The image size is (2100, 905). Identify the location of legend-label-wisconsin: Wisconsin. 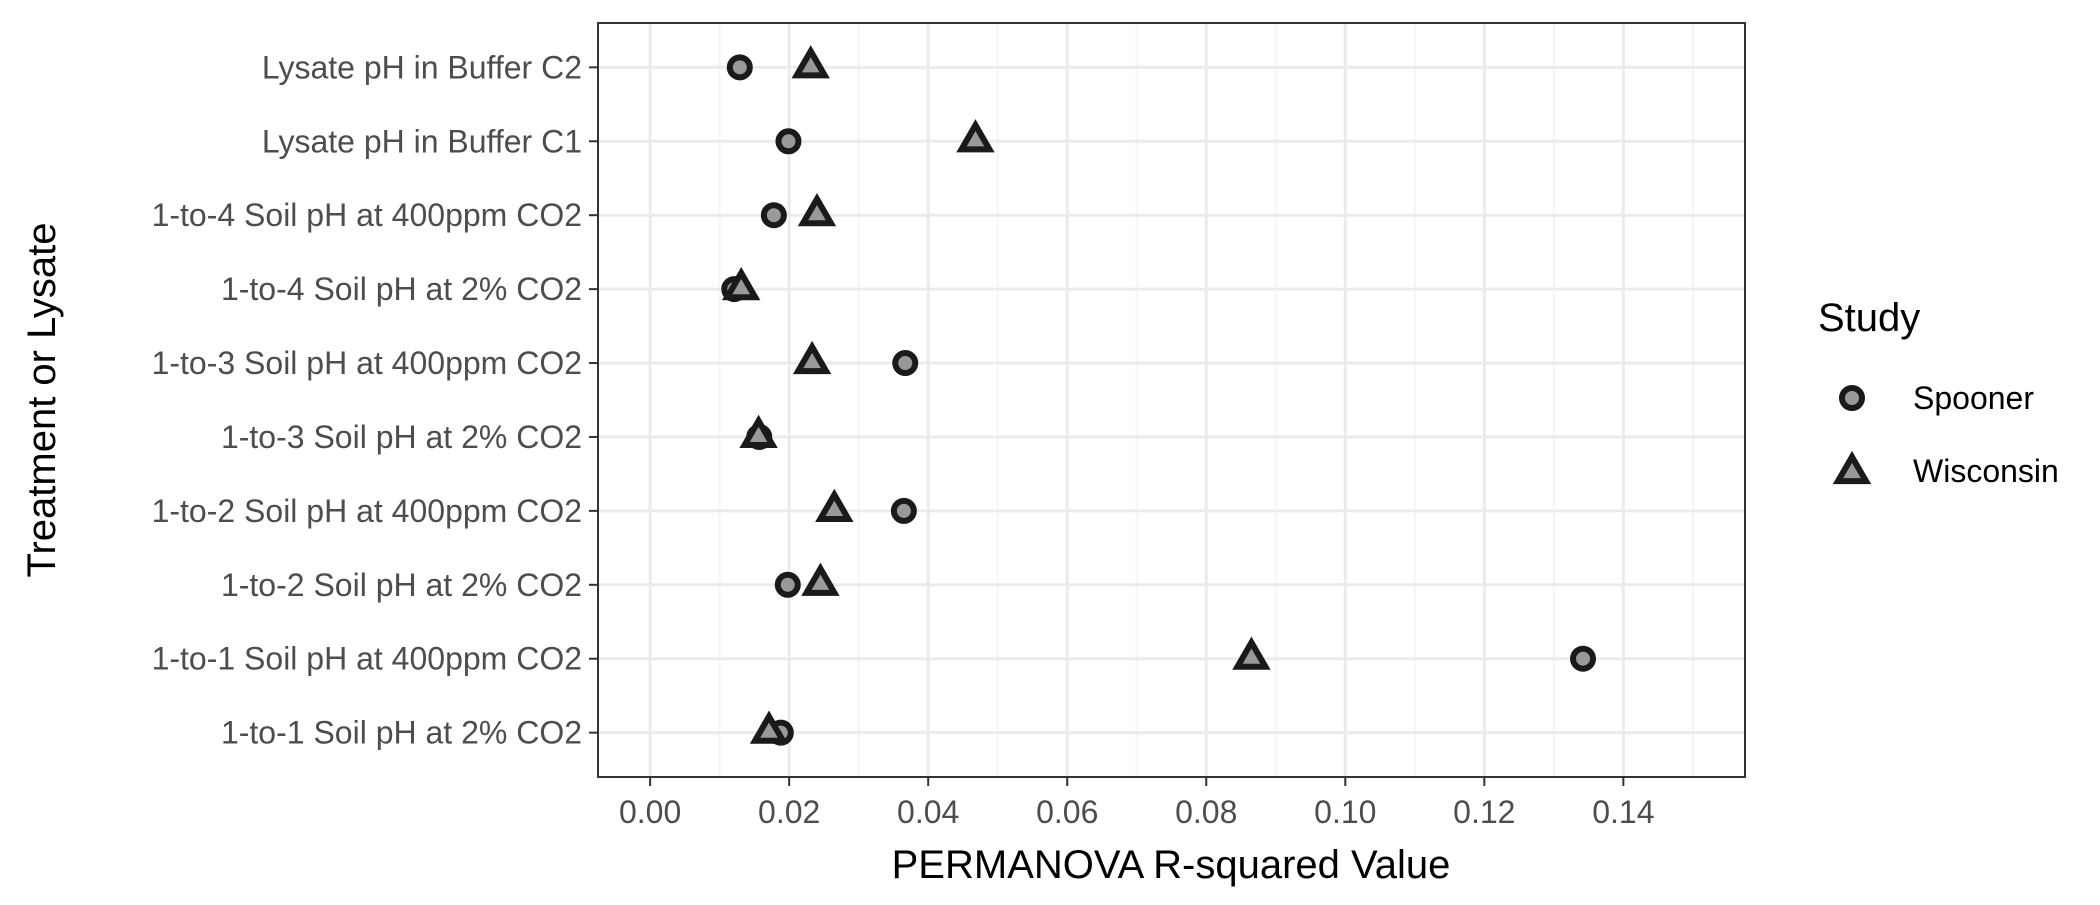
(1986, 471).